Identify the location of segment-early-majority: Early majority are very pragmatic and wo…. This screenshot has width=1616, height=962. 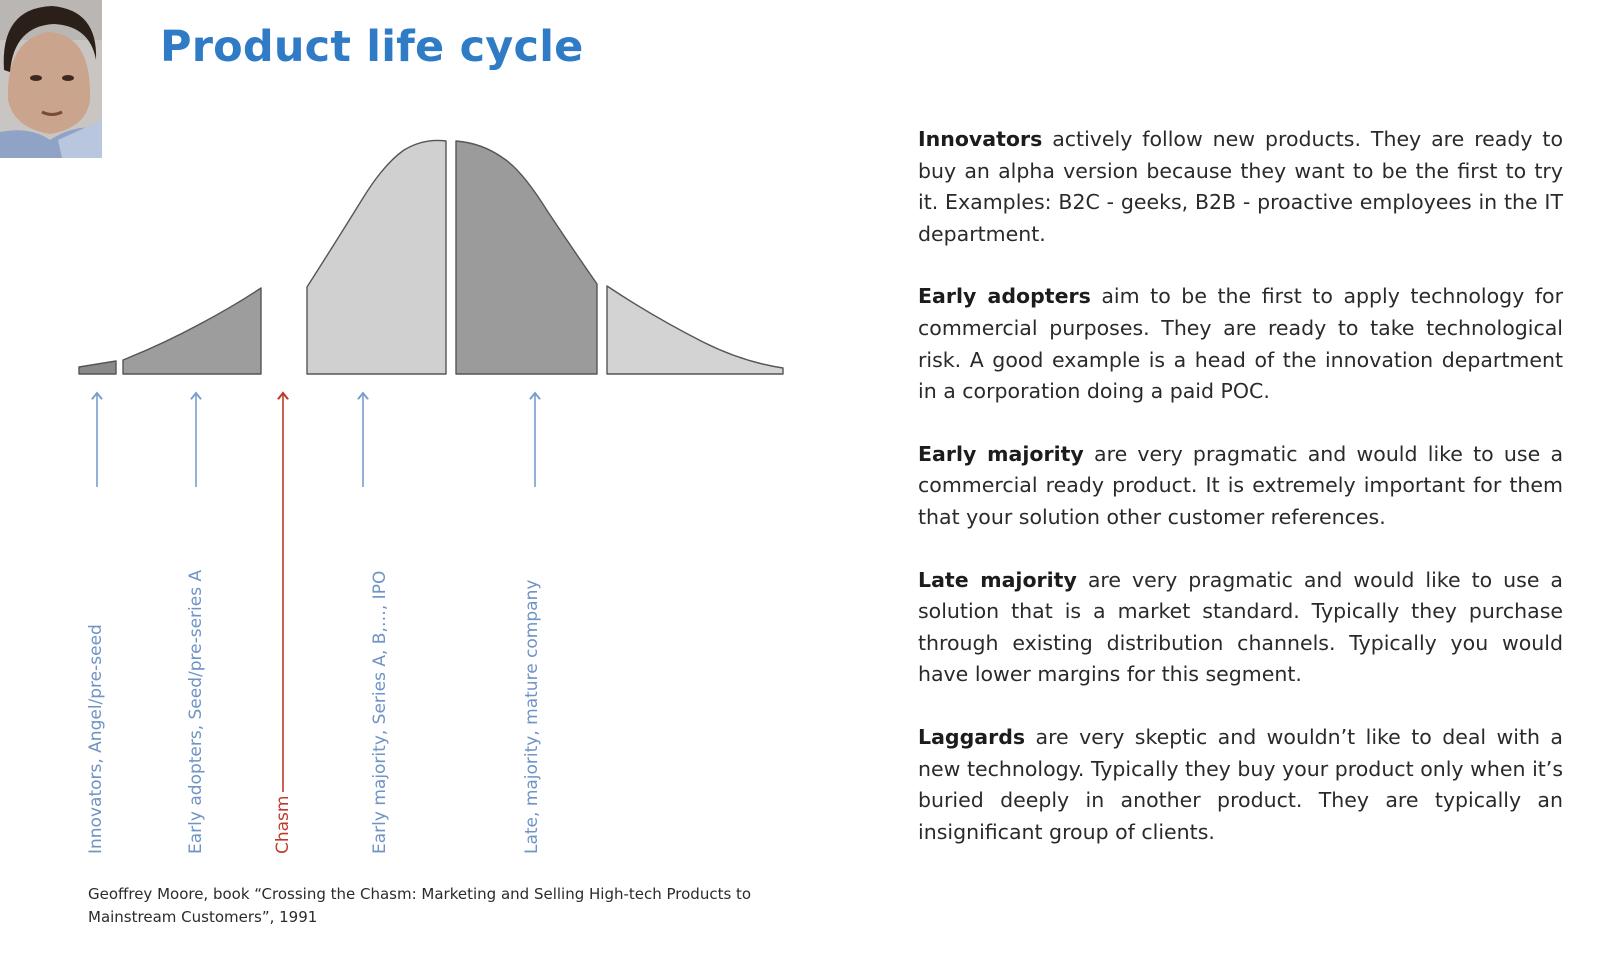
(1240, 486).